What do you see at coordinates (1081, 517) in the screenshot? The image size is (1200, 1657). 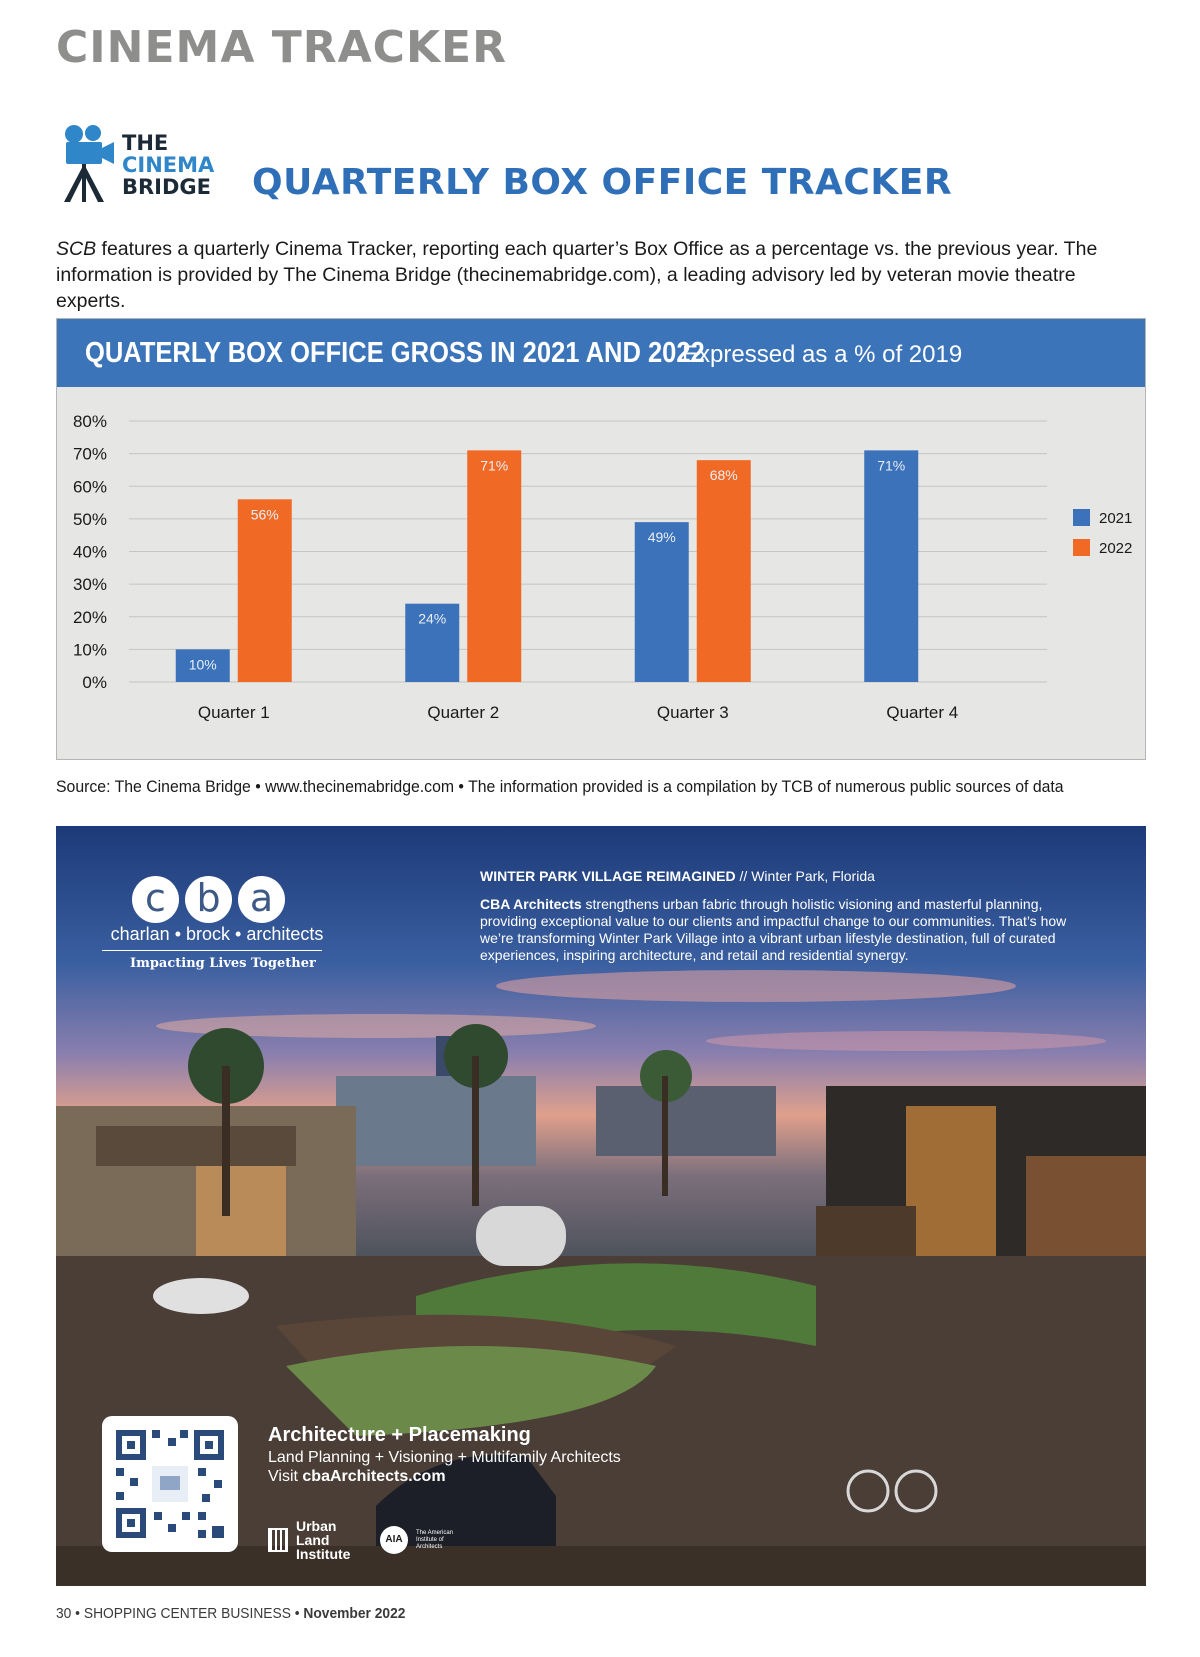 I see `legend-swatch-2021` at bounding box center [1081, 517].